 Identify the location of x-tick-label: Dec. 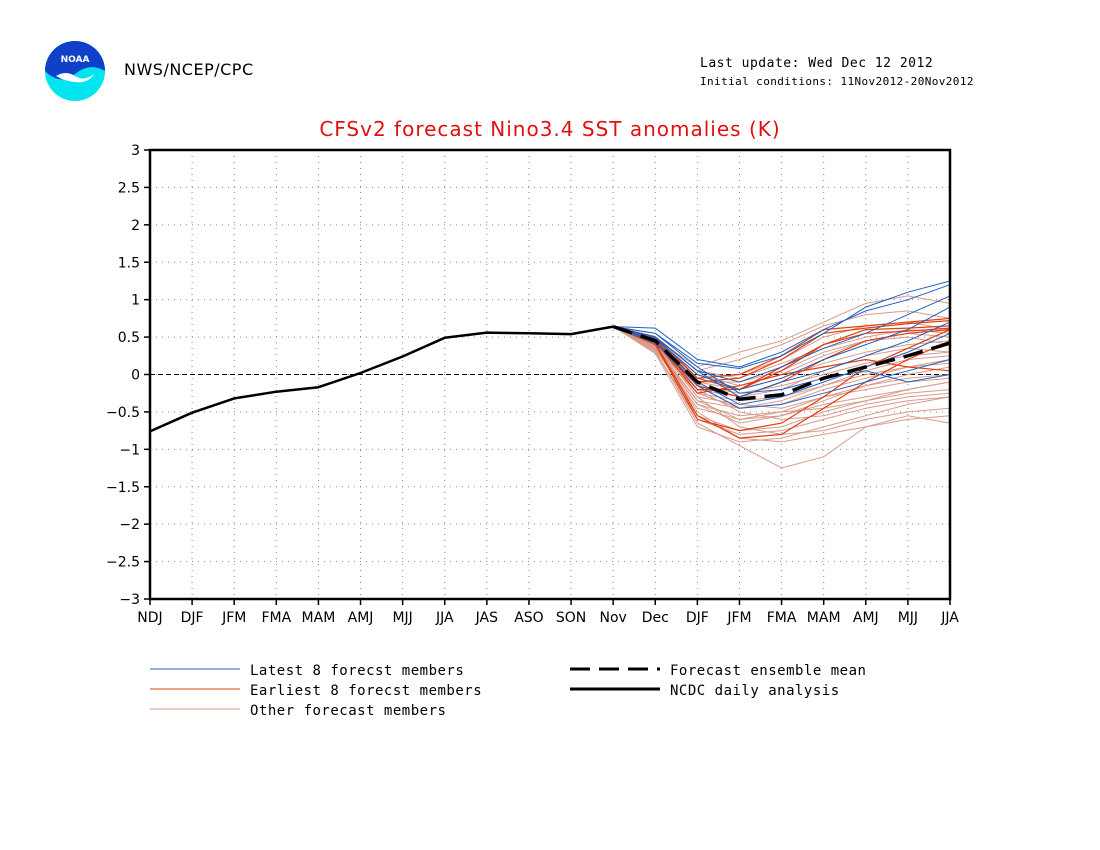
(655, 618).